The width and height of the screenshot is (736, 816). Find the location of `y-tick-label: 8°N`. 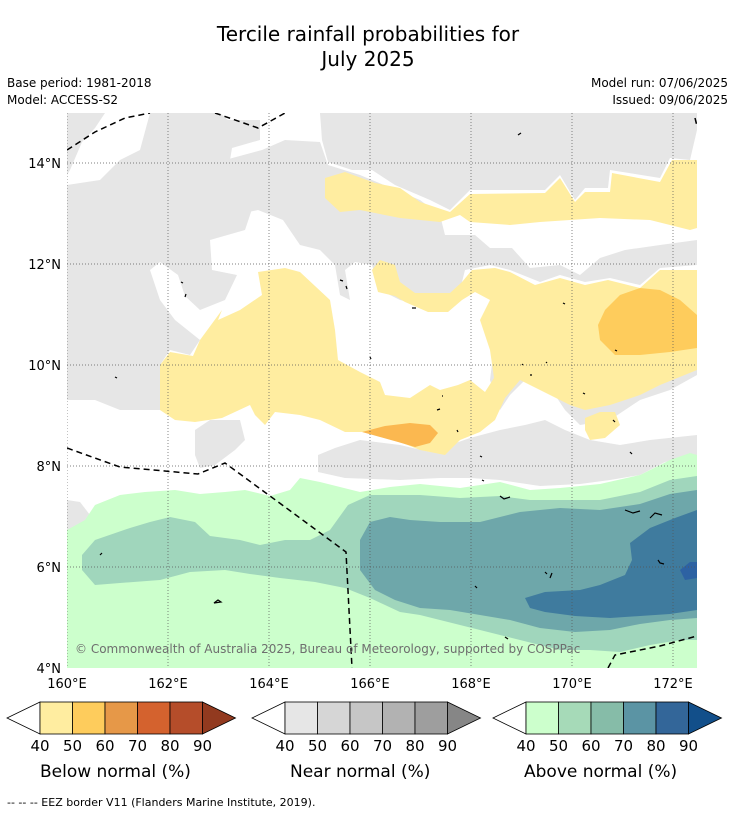

y-tick-label: 8°N is located at coordinates (49, 467).